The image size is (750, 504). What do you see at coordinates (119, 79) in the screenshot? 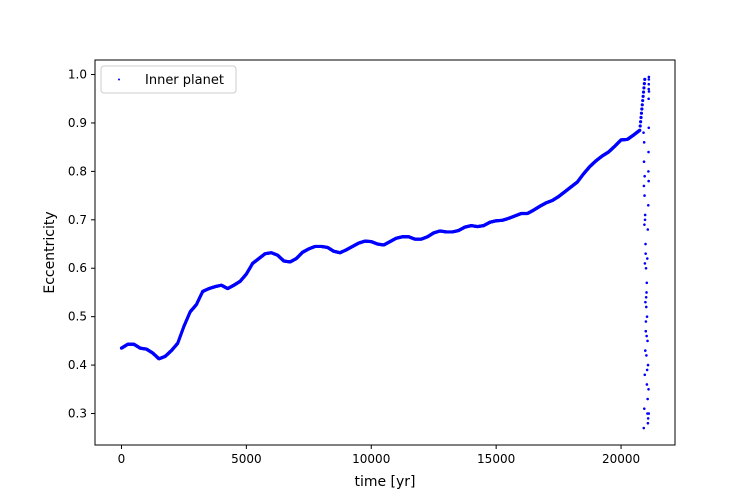
I see `legend-marker` at bounding box center [119, 79].